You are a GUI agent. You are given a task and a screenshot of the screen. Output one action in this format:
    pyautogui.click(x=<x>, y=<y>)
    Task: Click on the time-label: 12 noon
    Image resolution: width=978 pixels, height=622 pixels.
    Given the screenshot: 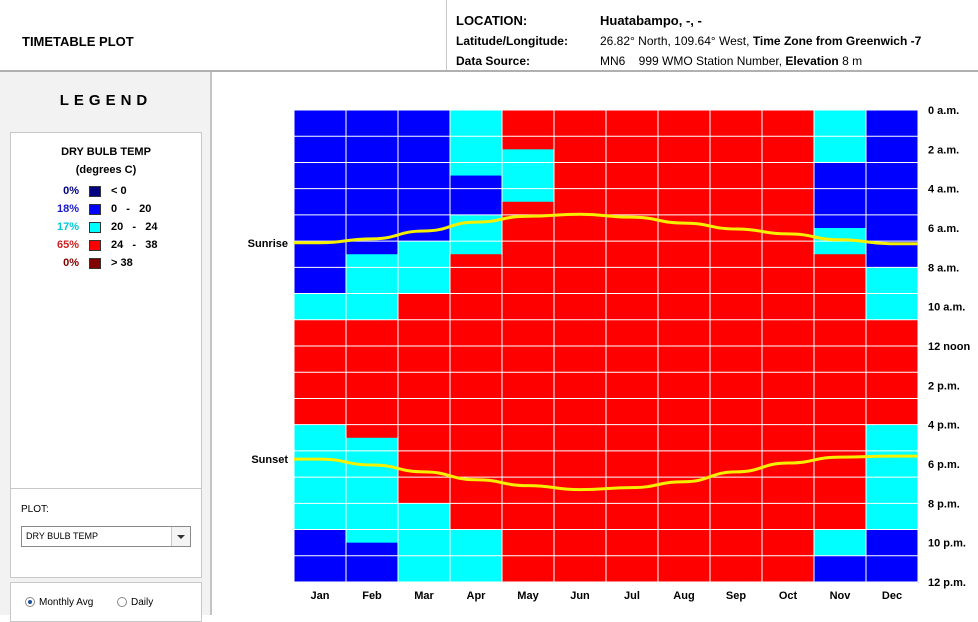 What is the action you would take?
    pyautogui.click(x=949, y=347)
    